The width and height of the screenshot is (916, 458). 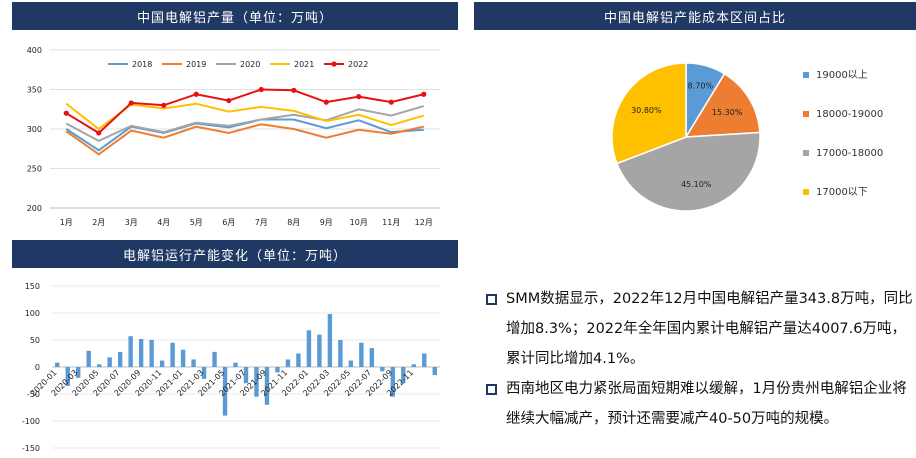 What do you see at coordinates (701, 86) in the screenshot?
I see `pie-data-label: 8.70%` at bounding box center [701, 86].